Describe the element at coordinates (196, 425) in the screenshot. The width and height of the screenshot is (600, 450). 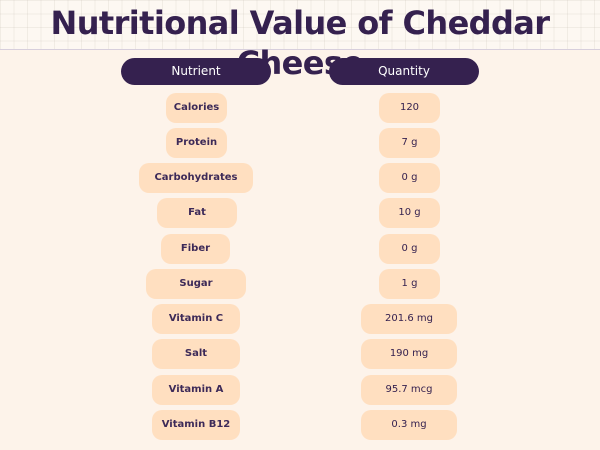
I see `nutrient-cell: Vitamin B12` at that location.